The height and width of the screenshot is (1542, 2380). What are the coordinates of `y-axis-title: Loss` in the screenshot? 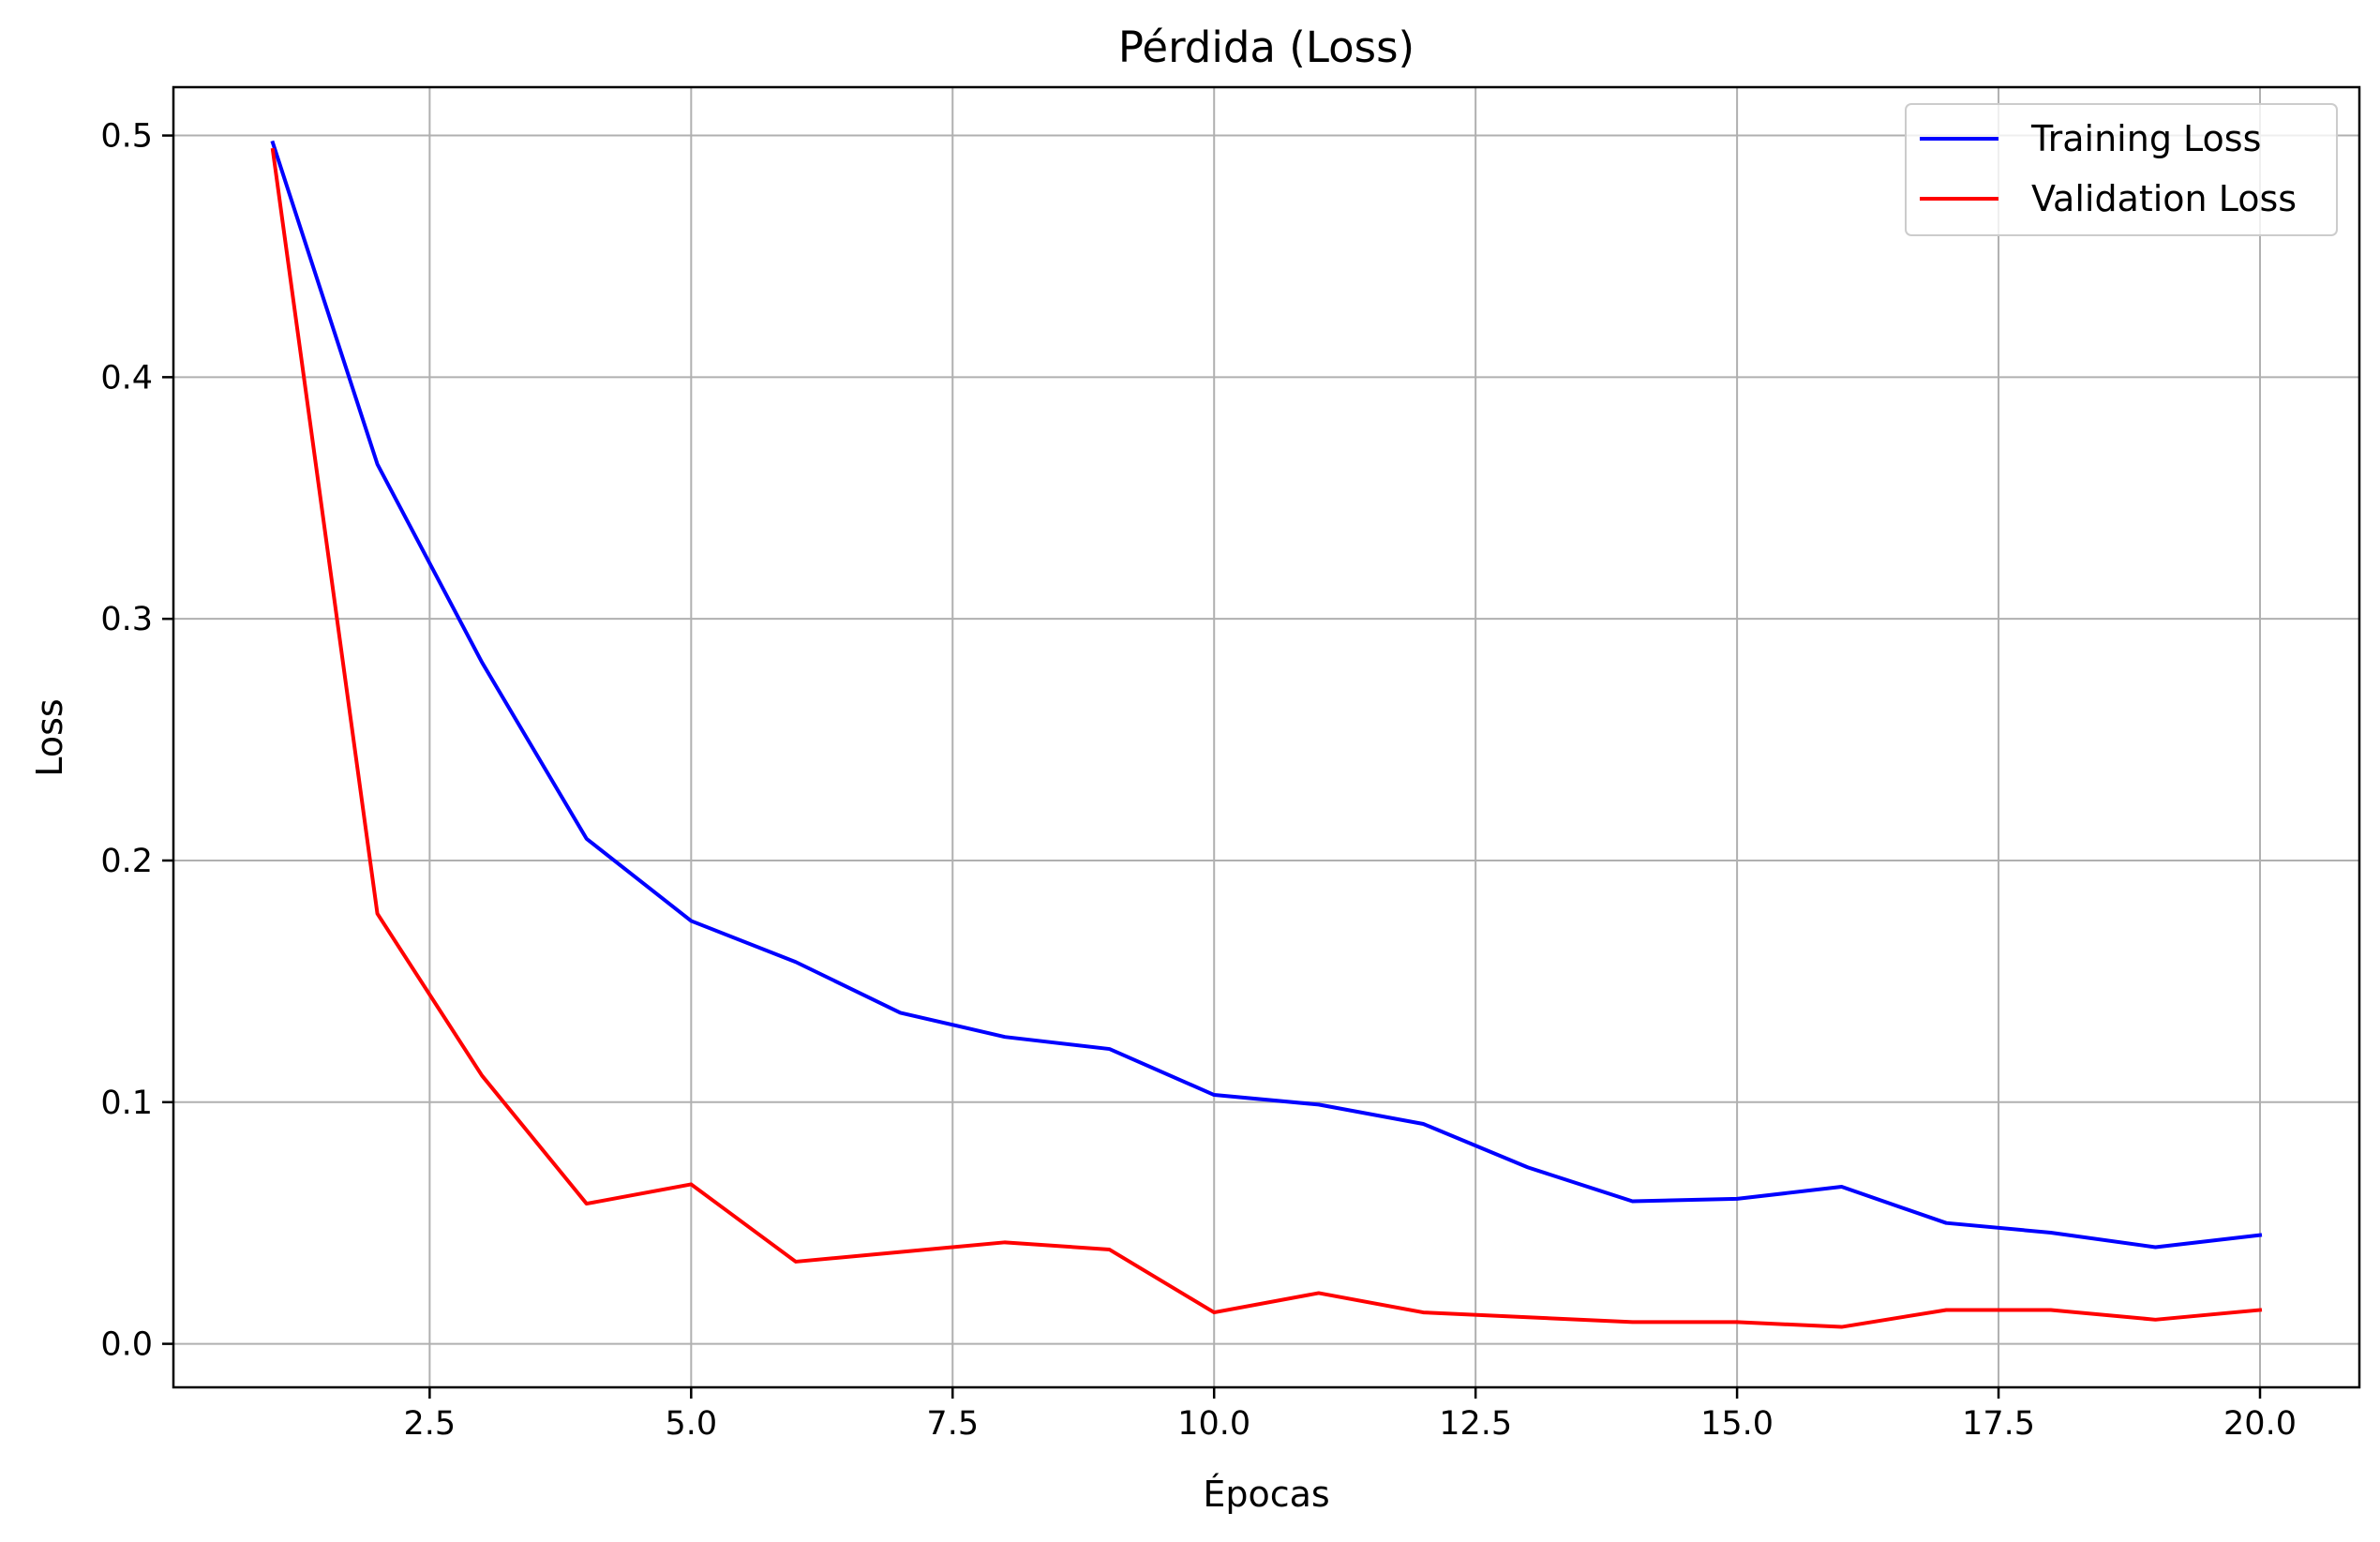 It's located at (49, 737).